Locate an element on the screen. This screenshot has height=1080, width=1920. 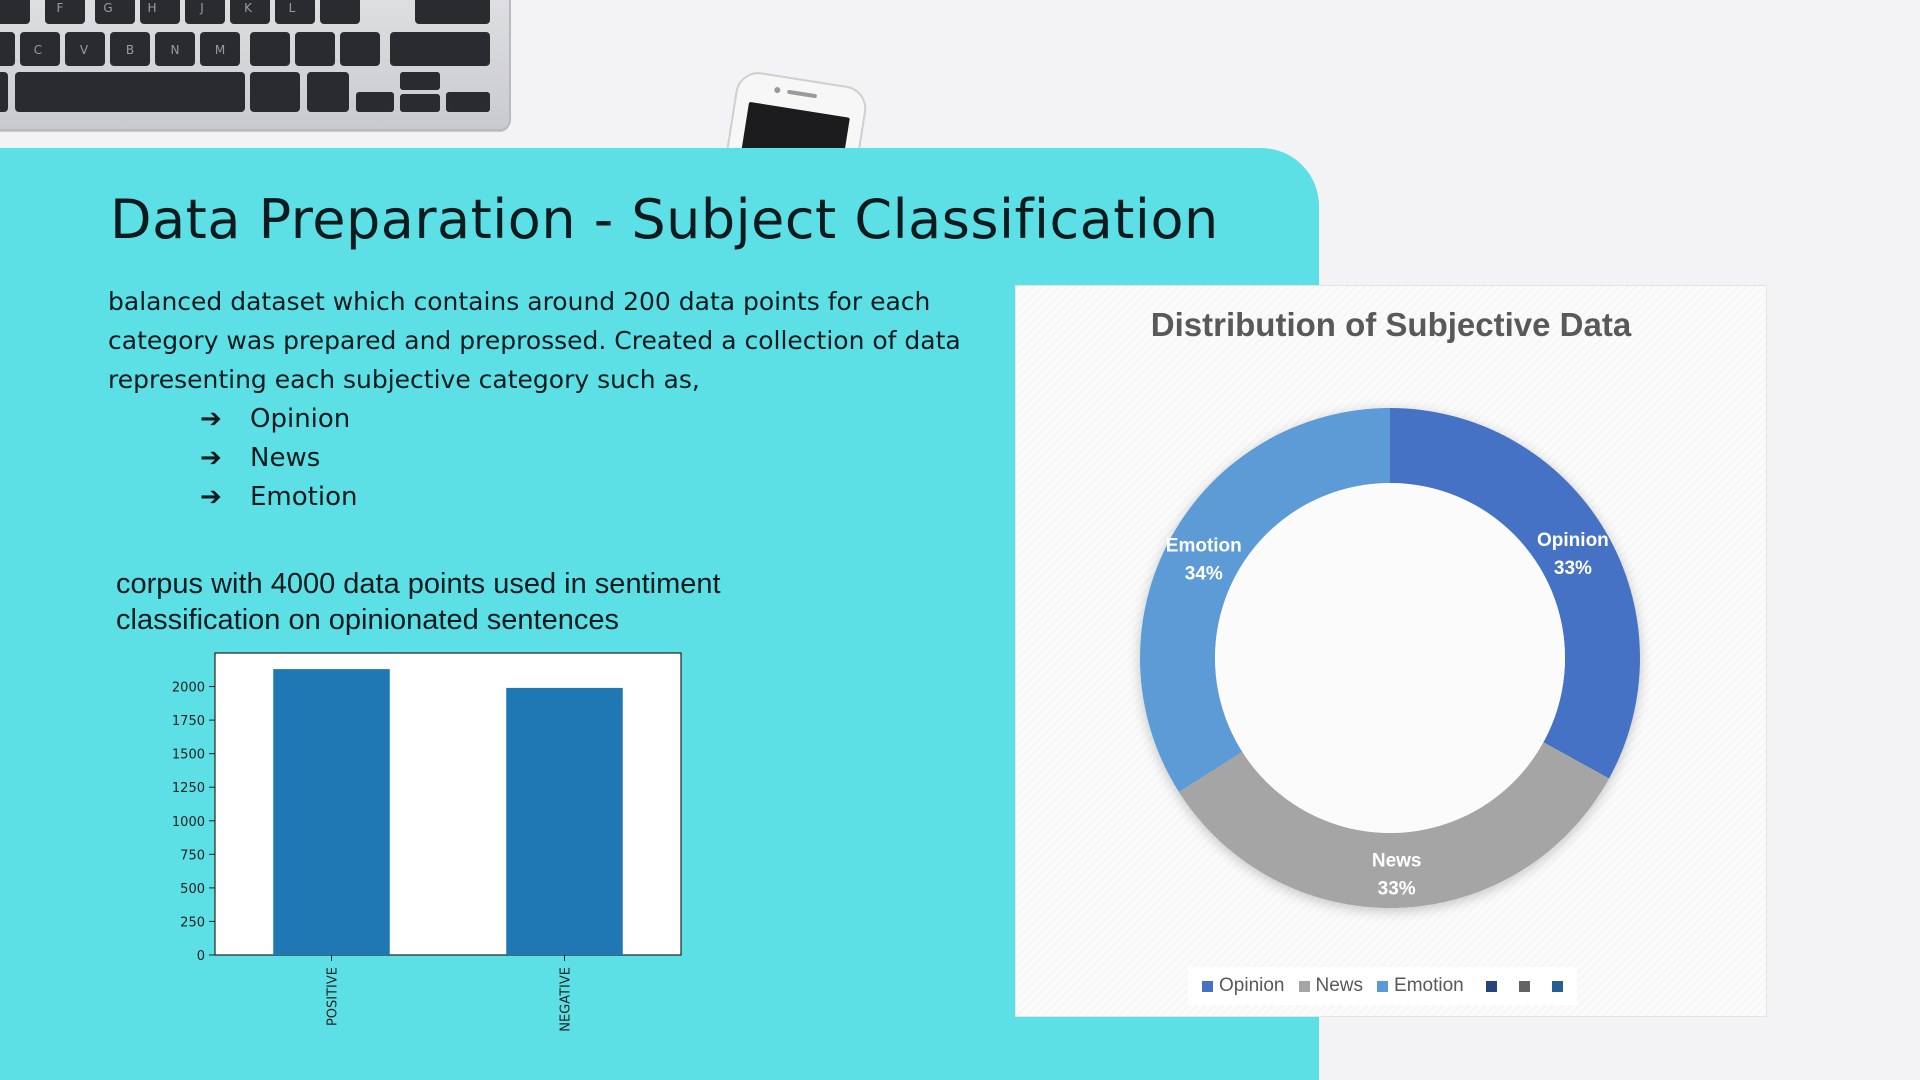
slice-label: News is located at coordinates (1397, 860).